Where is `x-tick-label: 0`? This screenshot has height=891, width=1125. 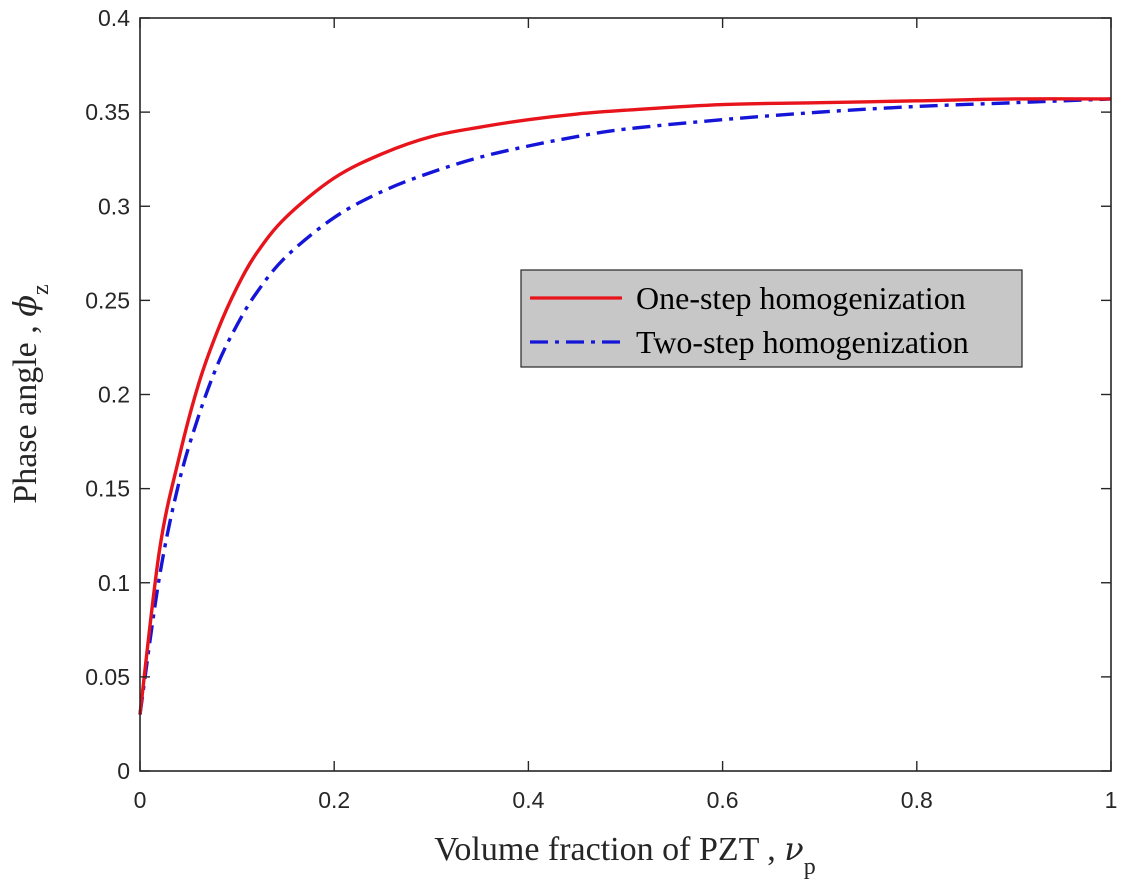 x-tick-label: 0 is located at coordinates (140, 800).